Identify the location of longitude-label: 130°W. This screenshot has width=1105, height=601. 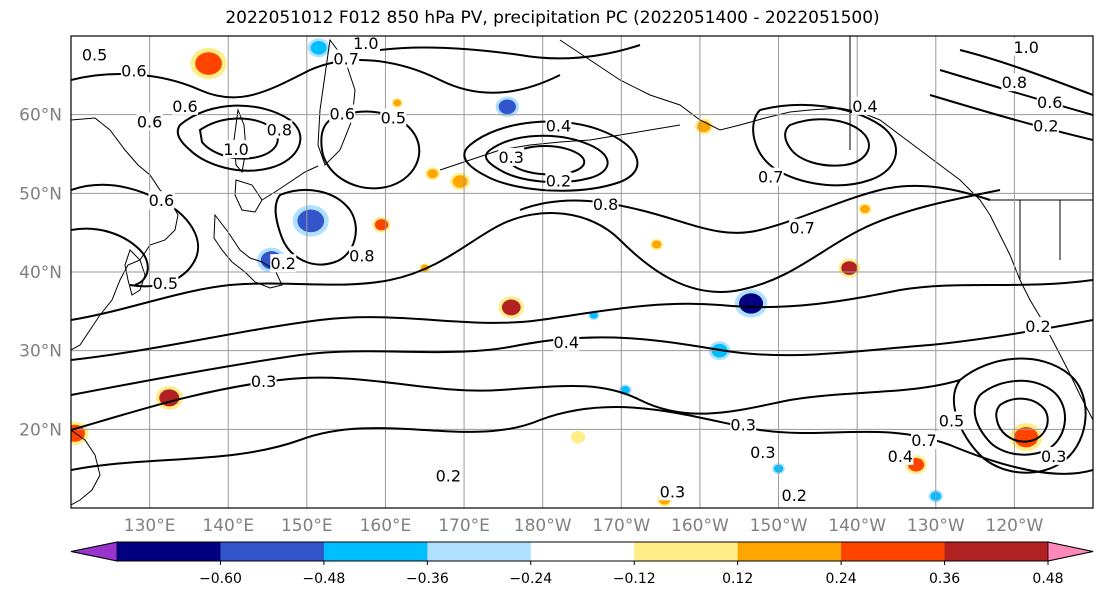
(936, 526).